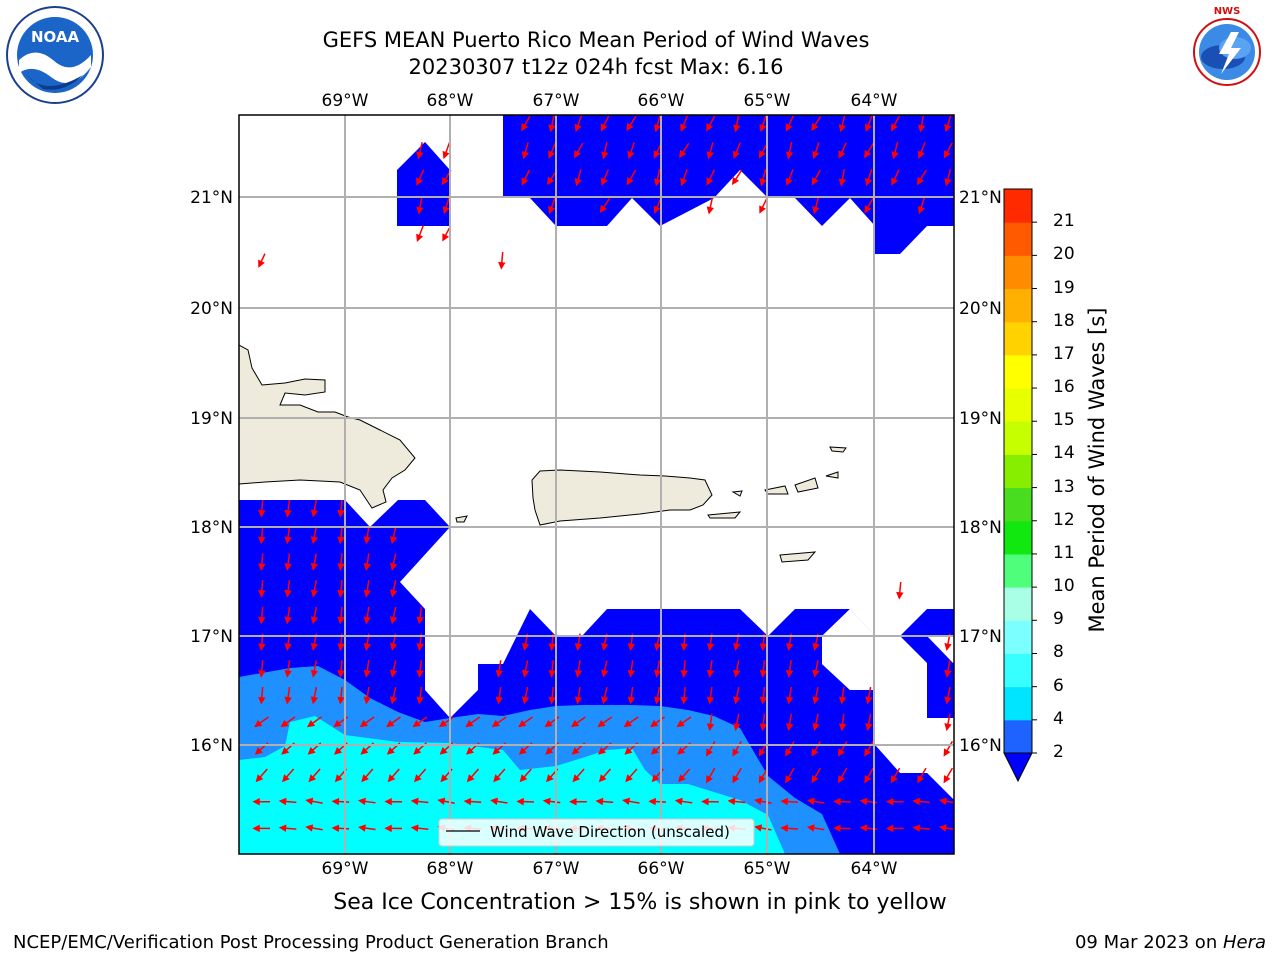 This screenshot has width=1280, height=960. What do you see at coordinates (211, 637) in the screenshot?
I see `lat-label-left: 17°N` at bounding box center [211, 637].